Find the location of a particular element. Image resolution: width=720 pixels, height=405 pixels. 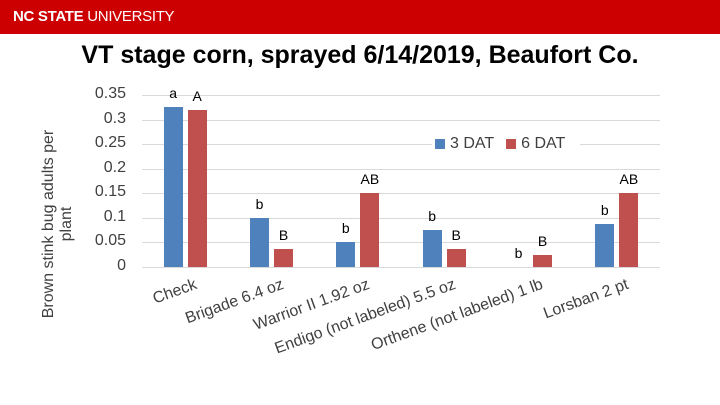

legend-label: 6 DAT is located at coordinates (543, 143).